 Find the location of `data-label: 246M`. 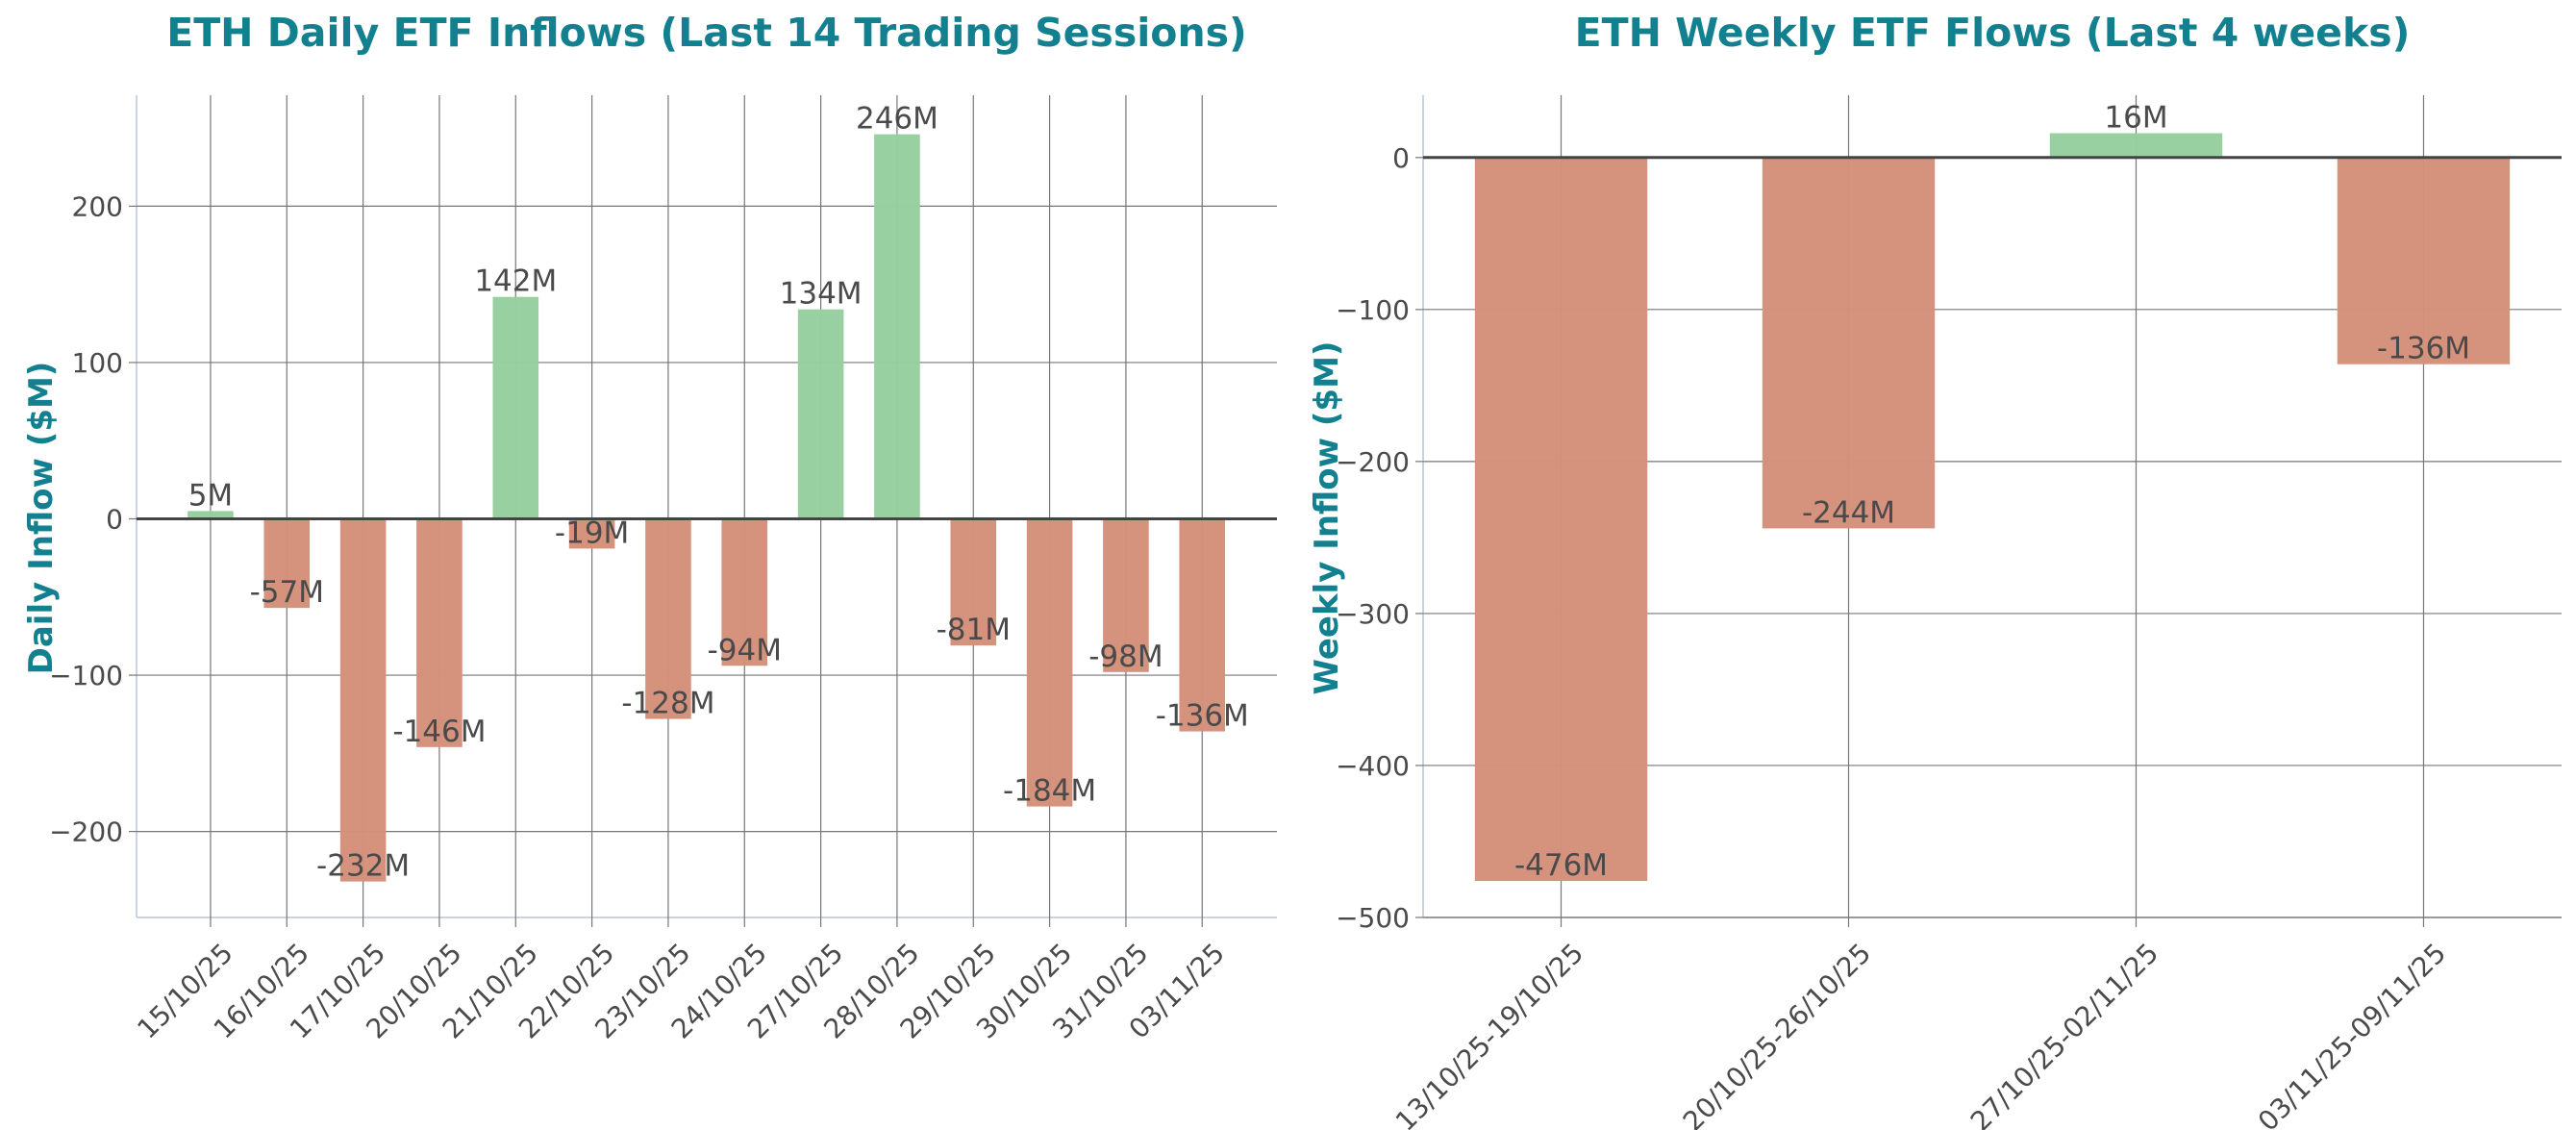

data-label: 246M is located at coordinates (897, 119).